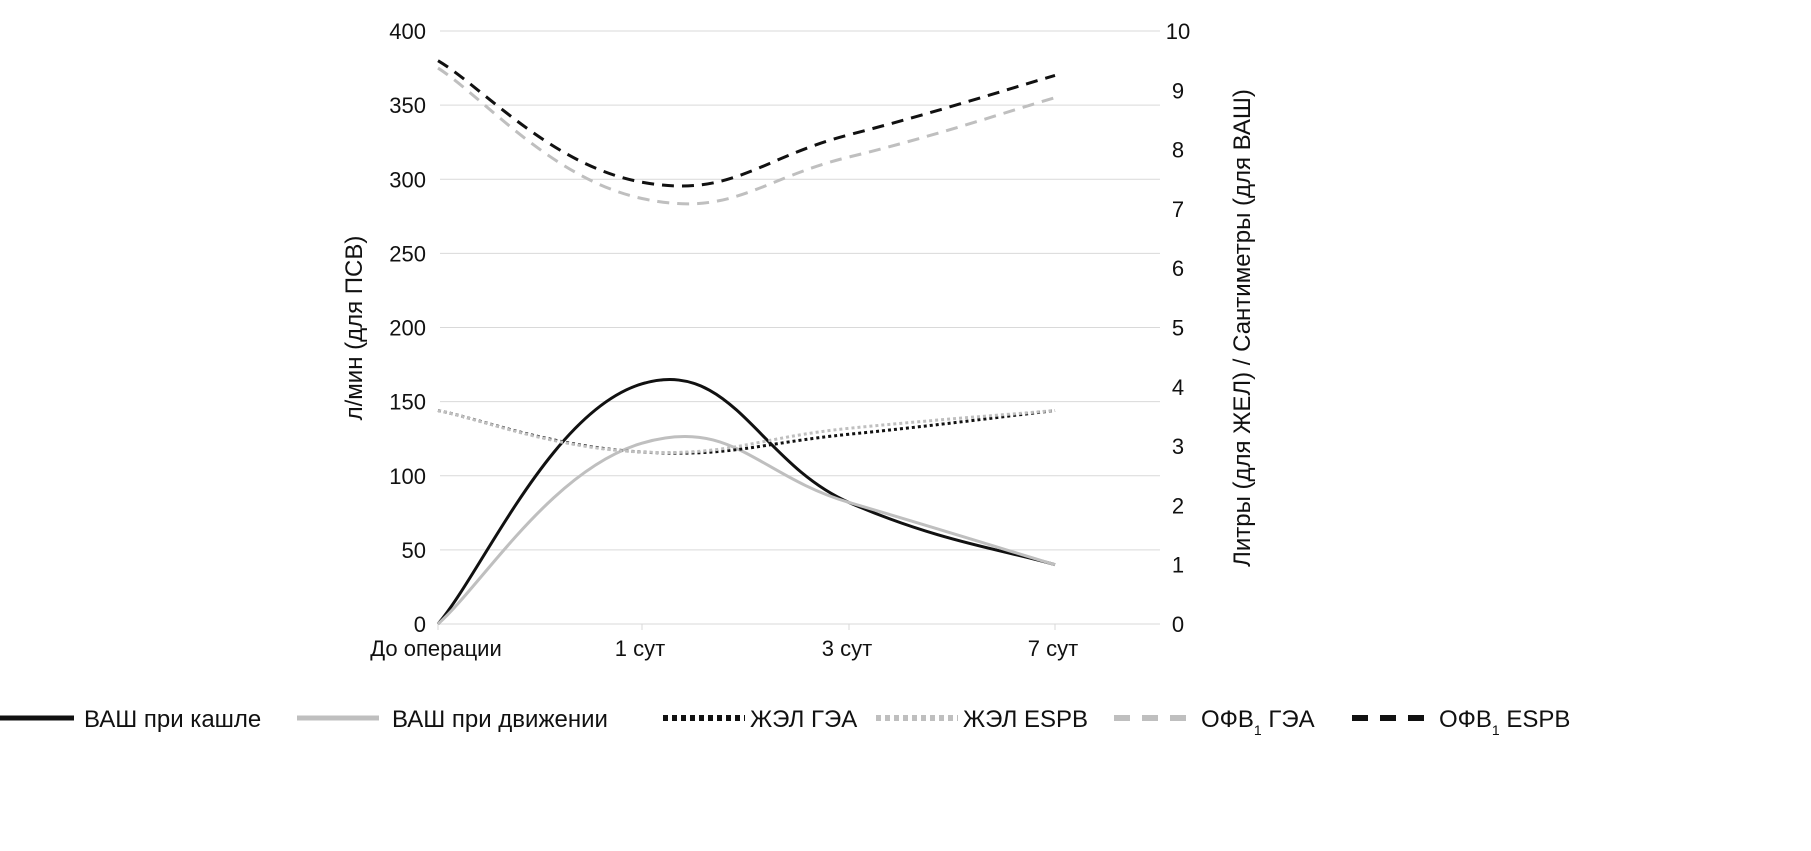  Describe the element at coordinates (1025, 719) in the screenshot. I see `legend-label: ЖЭЛ ESPB` at that location.